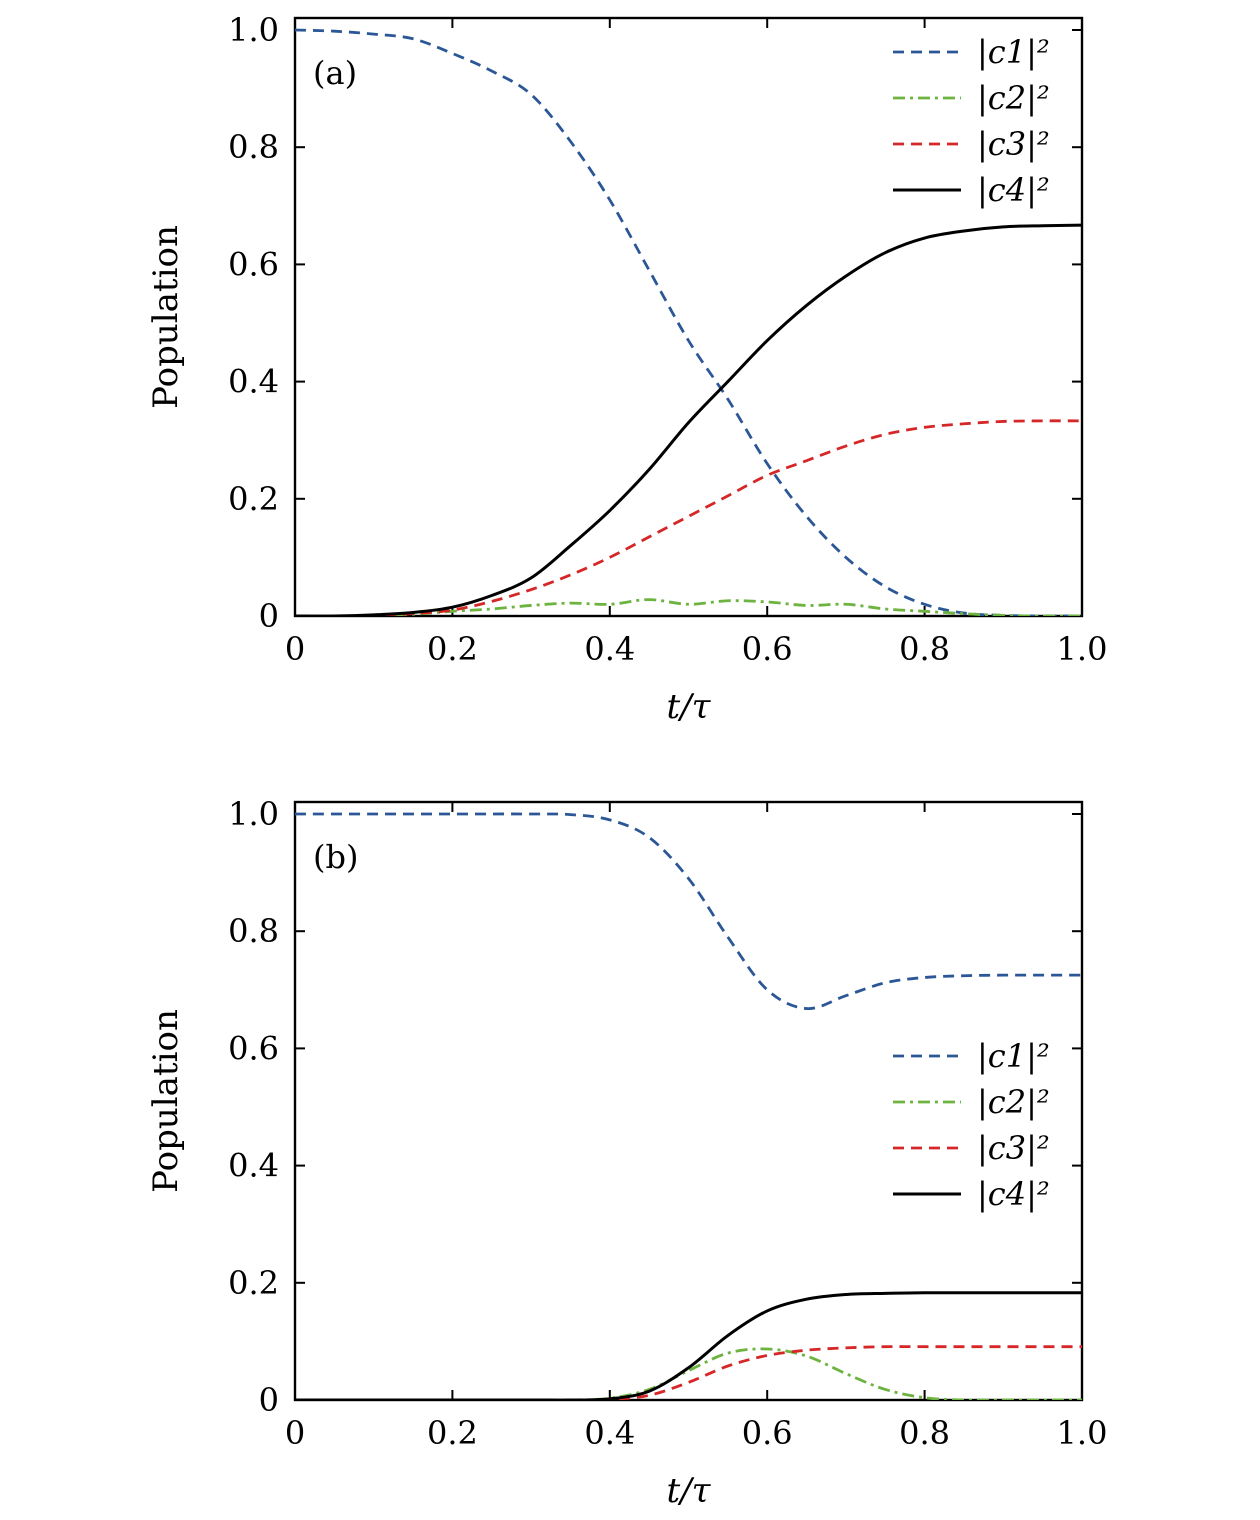  What do you see at coordinates (335, 857) in the screenshot?
I see `panel-tag: (b)` at bounding box center [335, 857].